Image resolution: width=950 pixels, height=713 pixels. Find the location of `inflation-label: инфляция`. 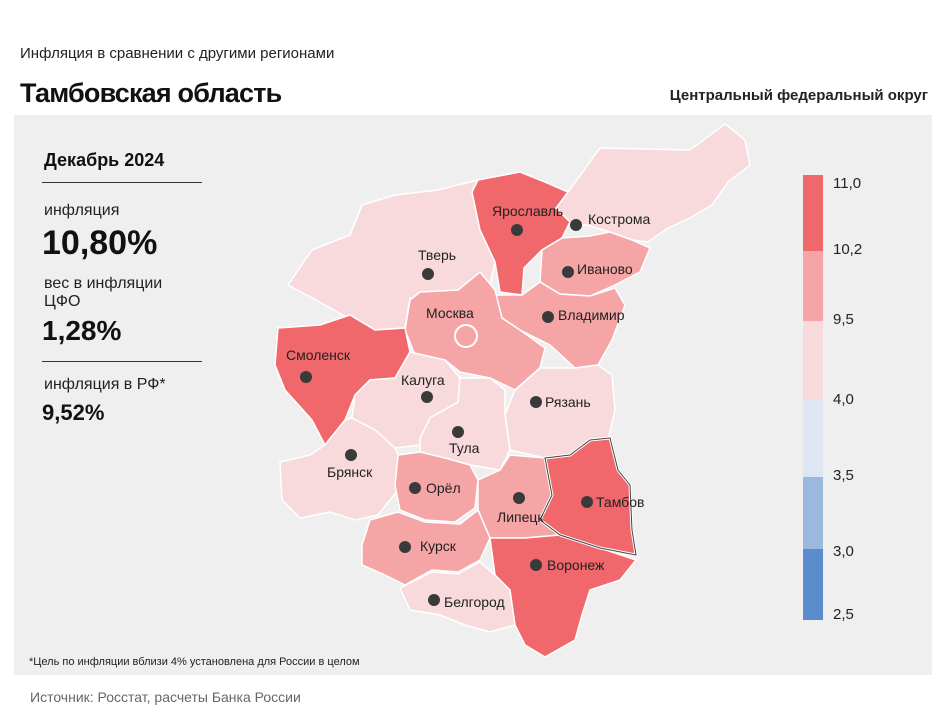

inflation-label: инфляция is located at coordinates (82, 210).